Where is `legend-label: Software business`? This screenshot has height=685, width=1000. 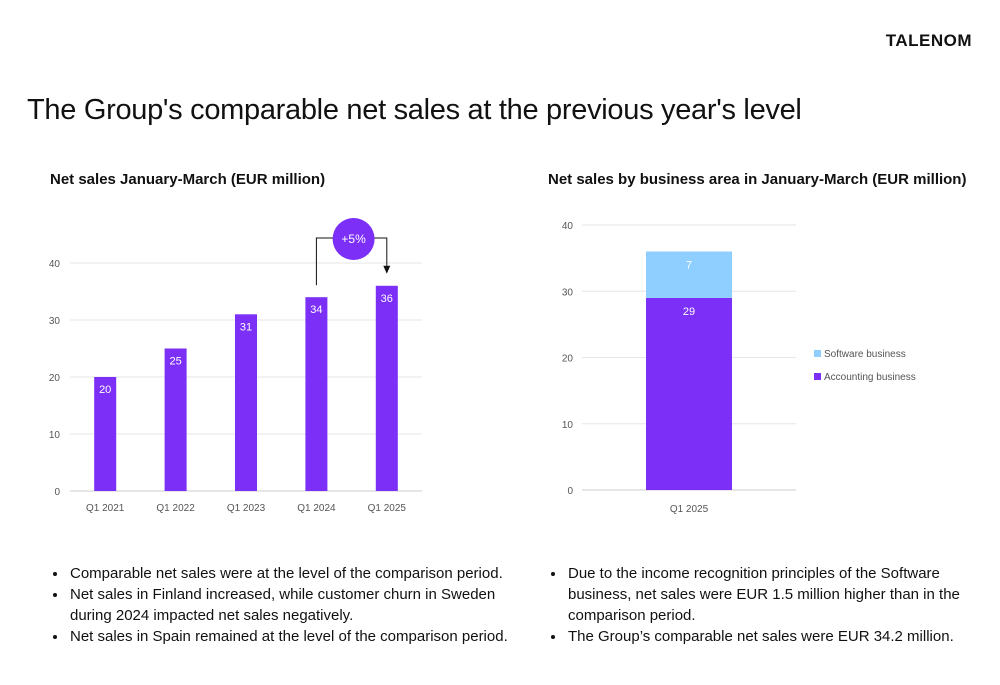 legend-label: Software business is located at coordinates (865, 354).